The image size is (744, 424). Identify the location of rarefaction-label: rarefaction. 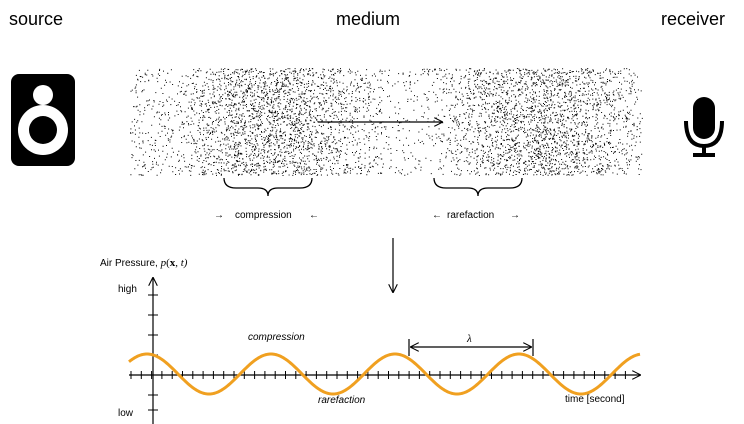
(470, 215).